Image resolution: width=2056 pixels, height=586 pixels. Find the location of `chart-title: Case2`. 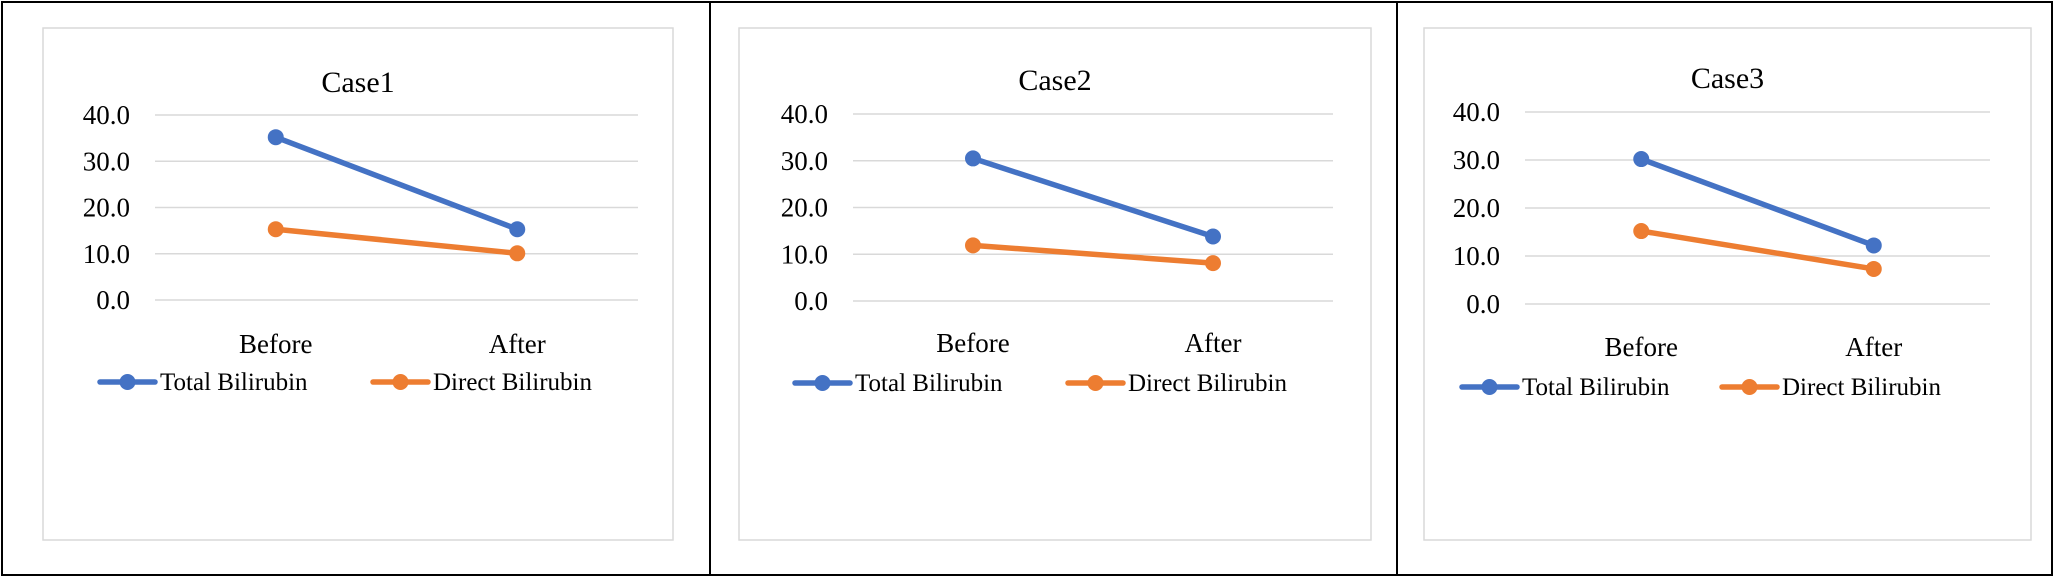

chart-title: Case2 is located at coordinates (1054, 80).